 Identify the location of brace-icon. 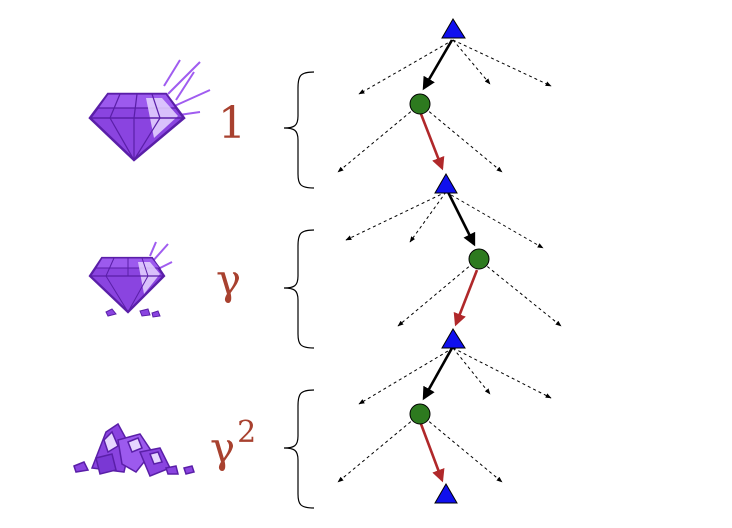
(299, 290).